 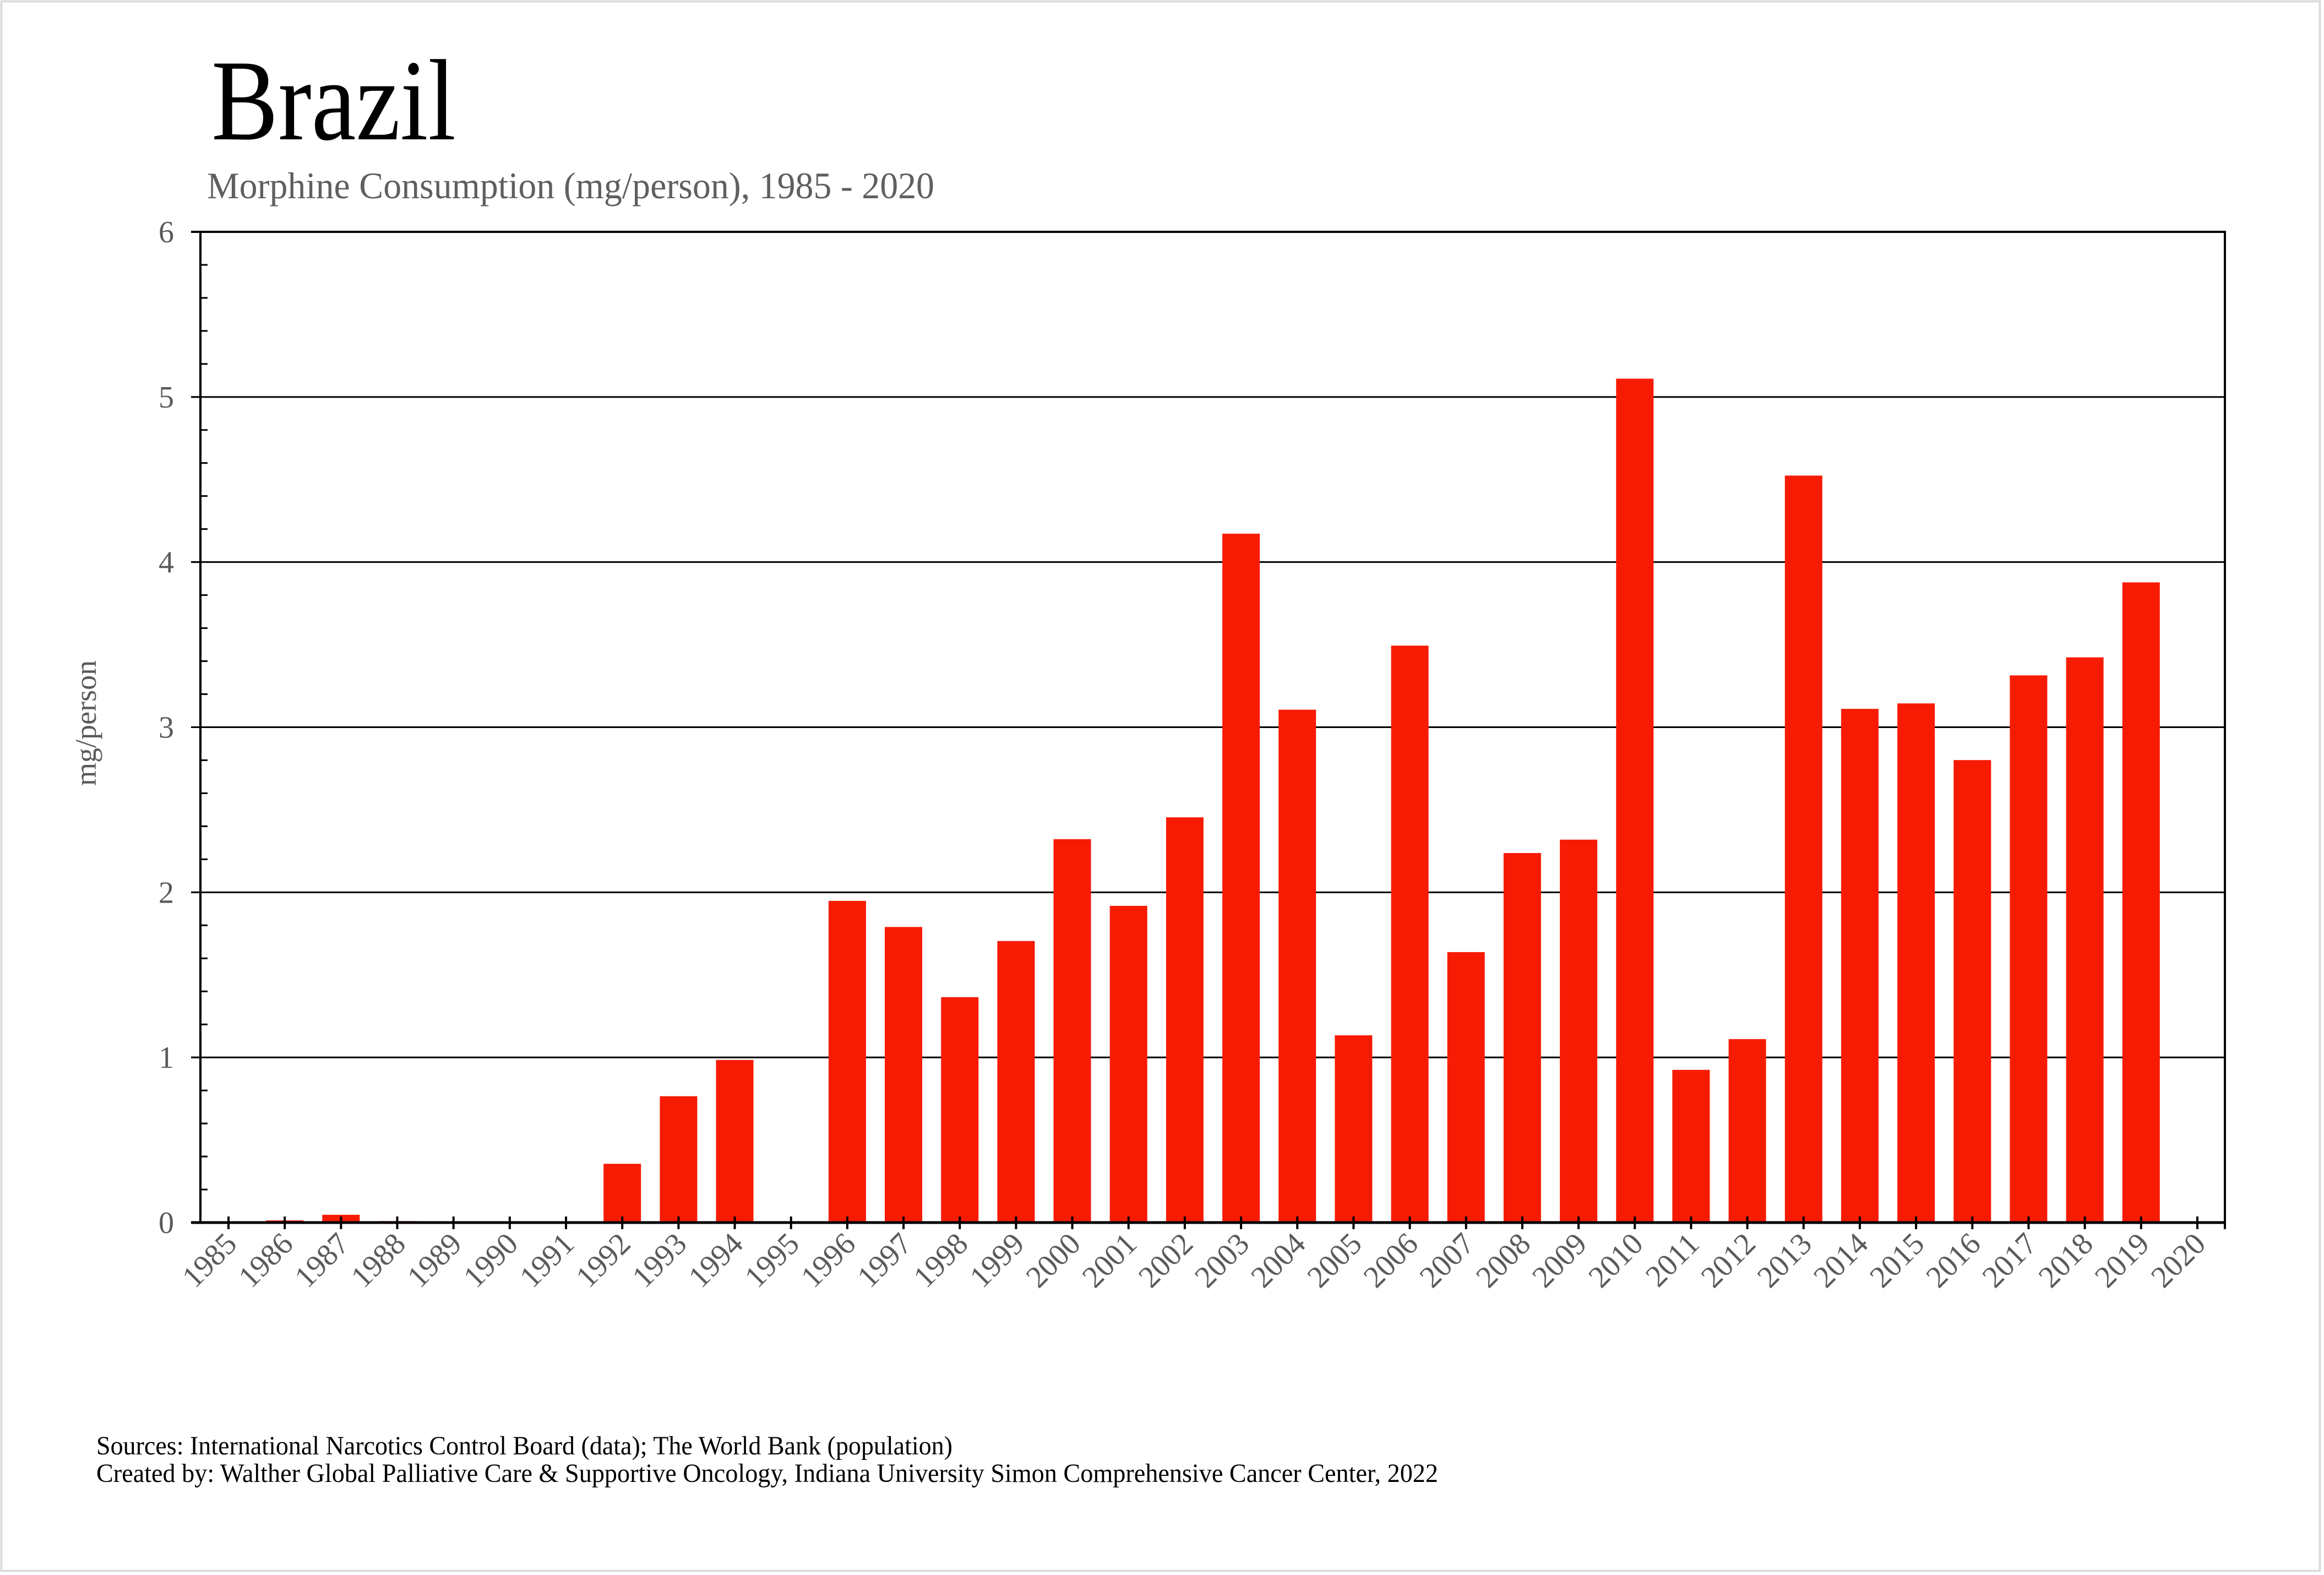 I want to click on y-axis-title: mg/person, so click(x=85, y=723).